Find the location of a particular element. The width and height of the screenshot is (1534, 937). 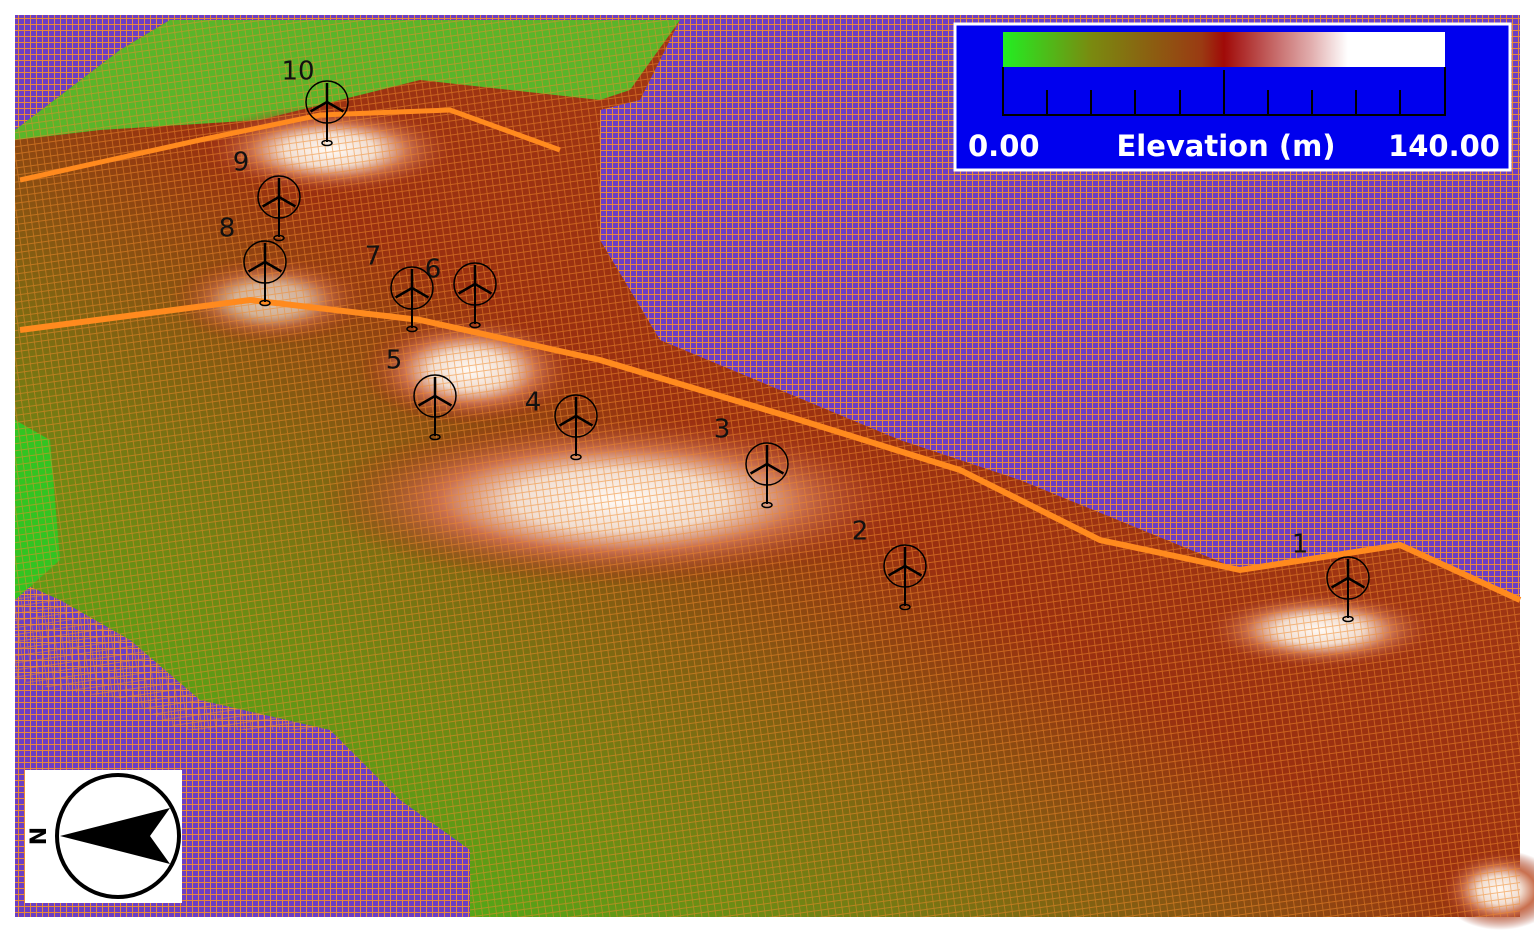

turbine: 1 is located at coordinates (1331, 576).